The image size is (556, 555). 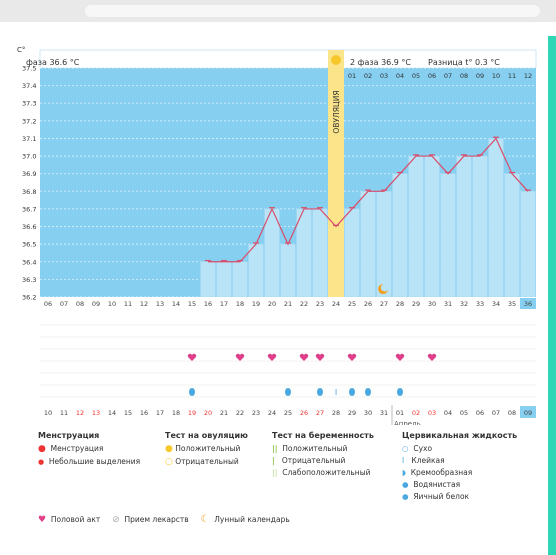 I want to click on y-tick-label: 37.5, so click(x=29, y=69).